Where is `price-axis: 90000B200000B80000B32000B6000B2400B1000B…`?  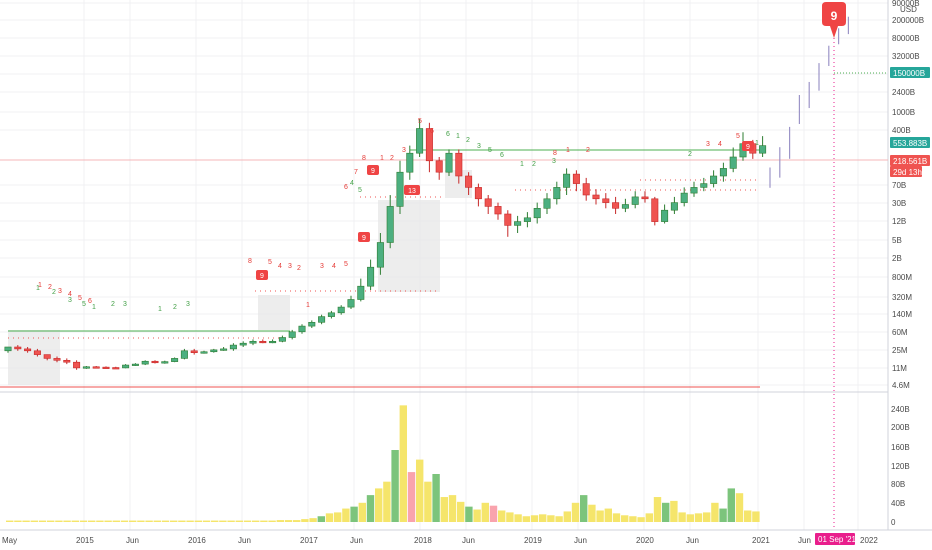
price-axis: 90000B200000B80000B32000B6000B2400B1000B… is located at coordinates (910, 195).